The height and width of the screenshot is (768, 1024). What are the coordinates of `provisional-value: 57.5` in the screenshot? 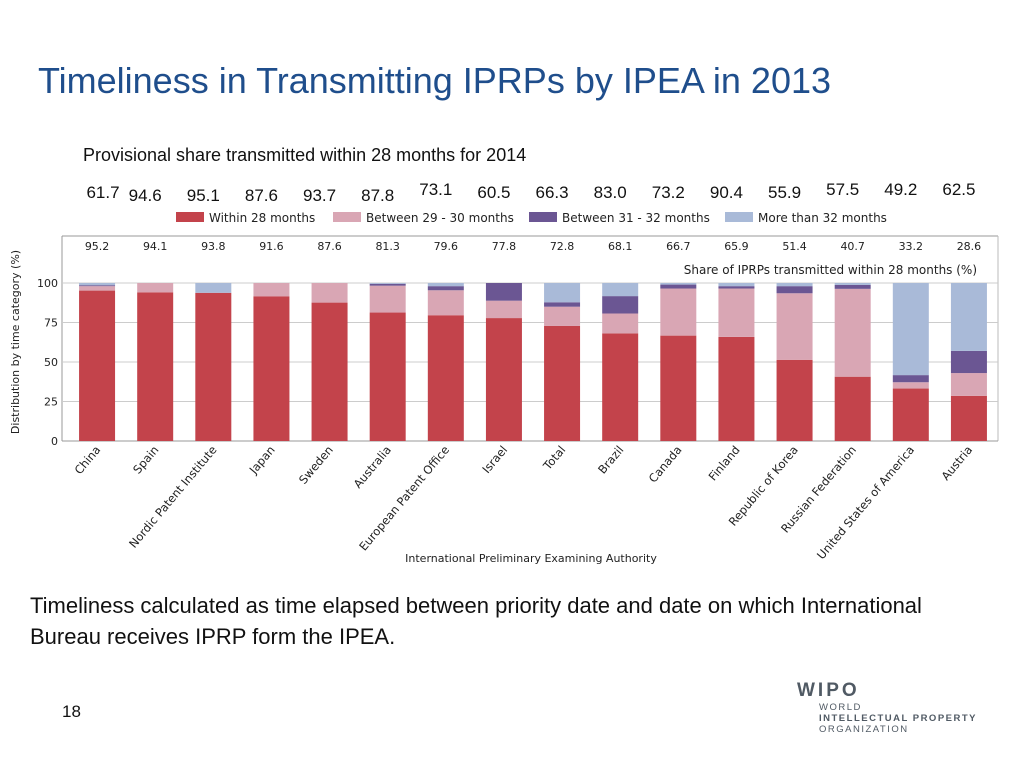 It's located at (843, 189).